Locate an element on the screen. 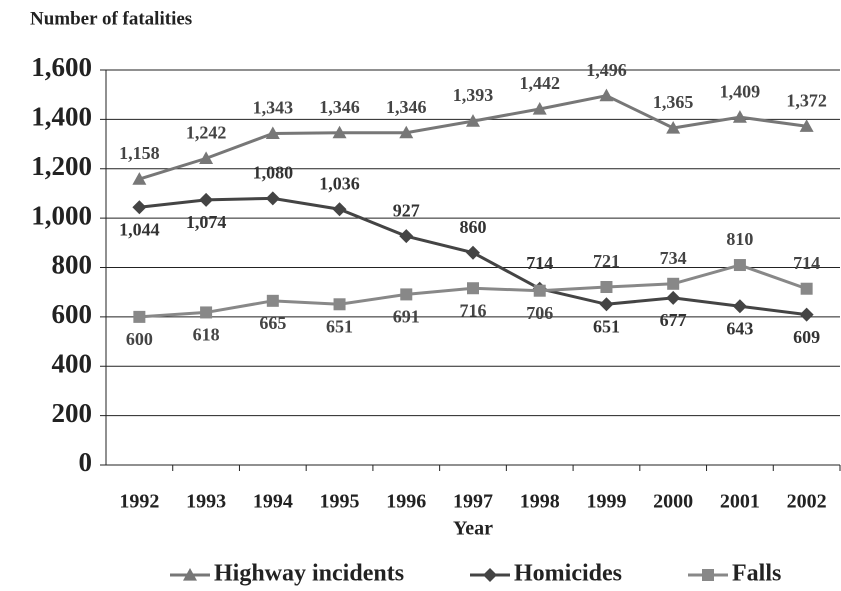  y-tick-label: 1,000 is located at coordinates (61, 215).